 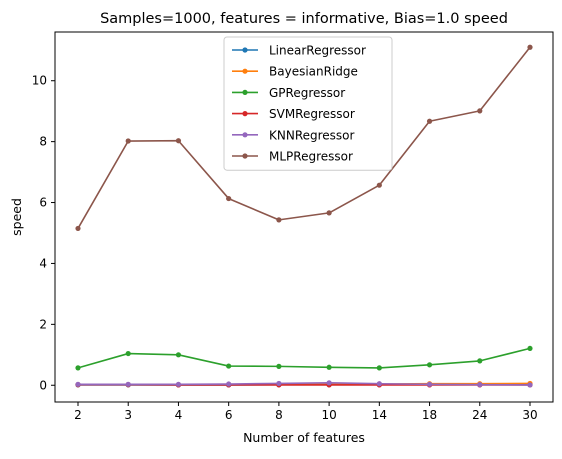 I want to click on y-tick-label: 8, so click(x=43, y=142).